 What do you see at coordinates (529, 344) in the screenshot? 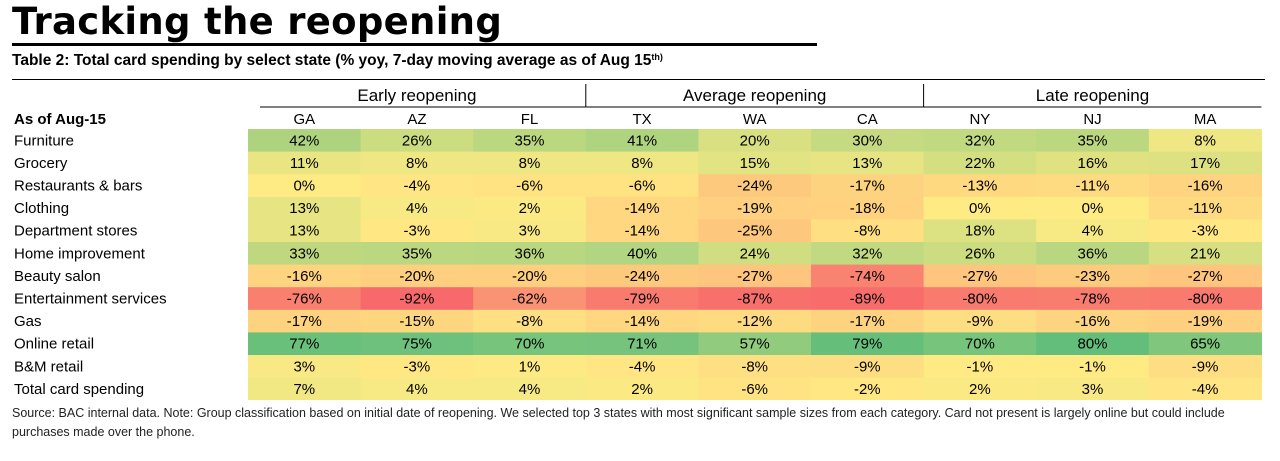
I see `cell-value: 70%` at bounding box center [529, 344].